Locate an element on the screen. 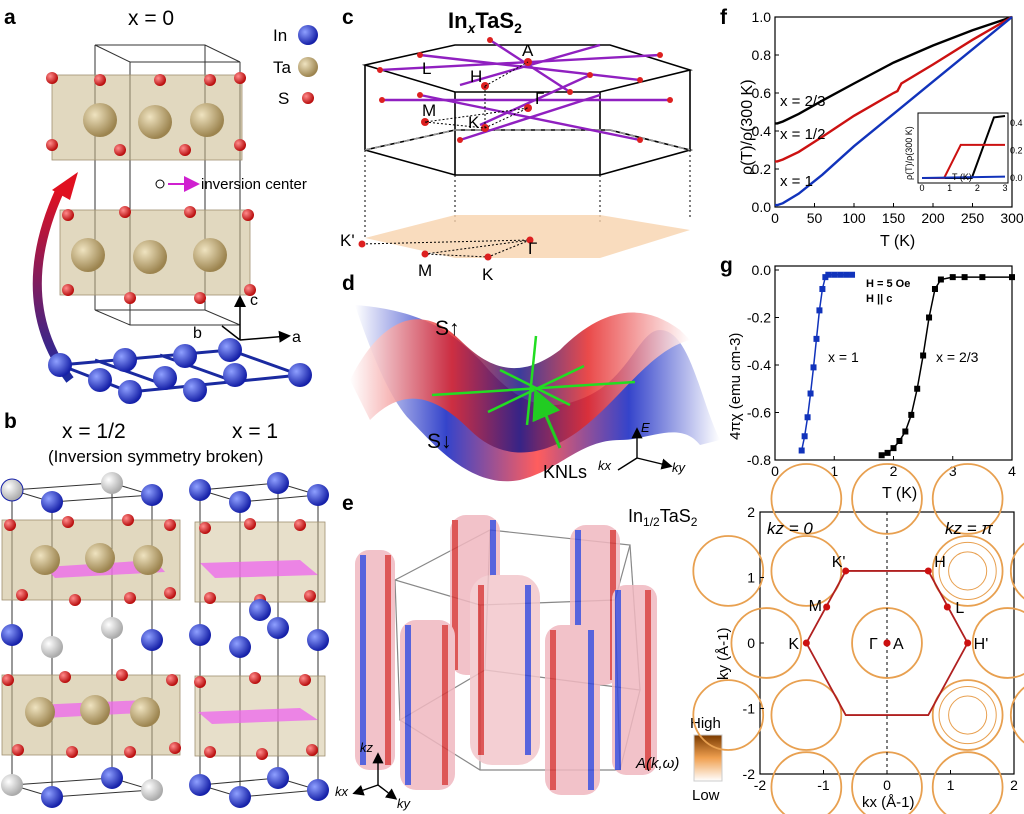 The image size is (1024, 814). inversion-center-marker is located at coordinates (160, 184).